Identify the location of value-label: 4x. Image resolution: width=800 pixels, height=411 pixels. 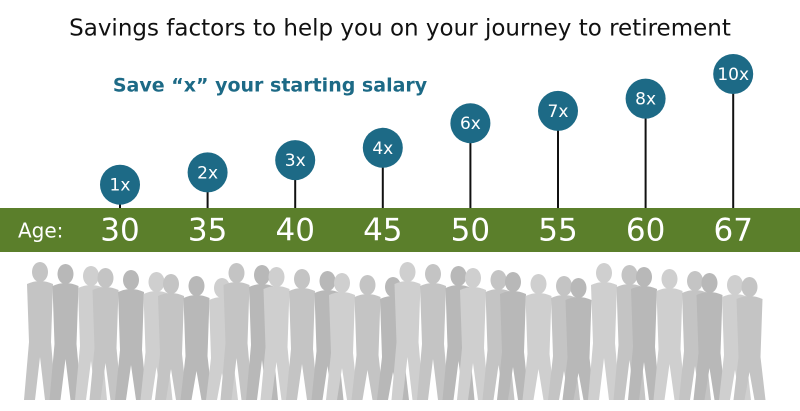
(382, 149).